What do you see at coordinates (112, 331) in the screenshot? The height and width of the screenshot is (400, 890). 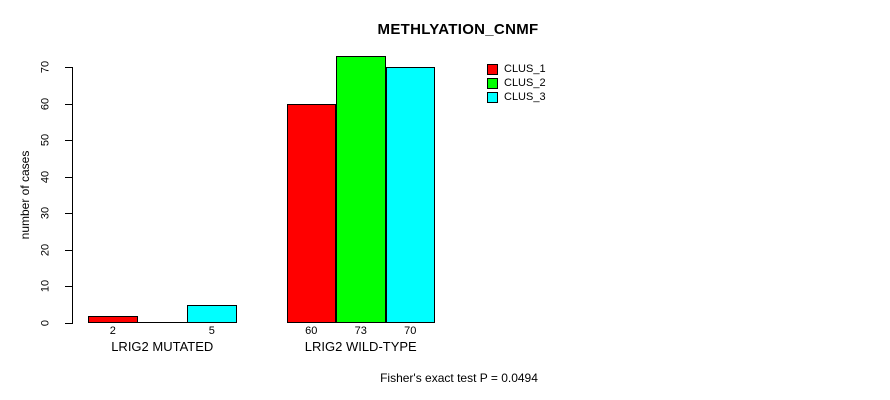 I see `bar-value-label: 2` at bounding box center [112, 331].